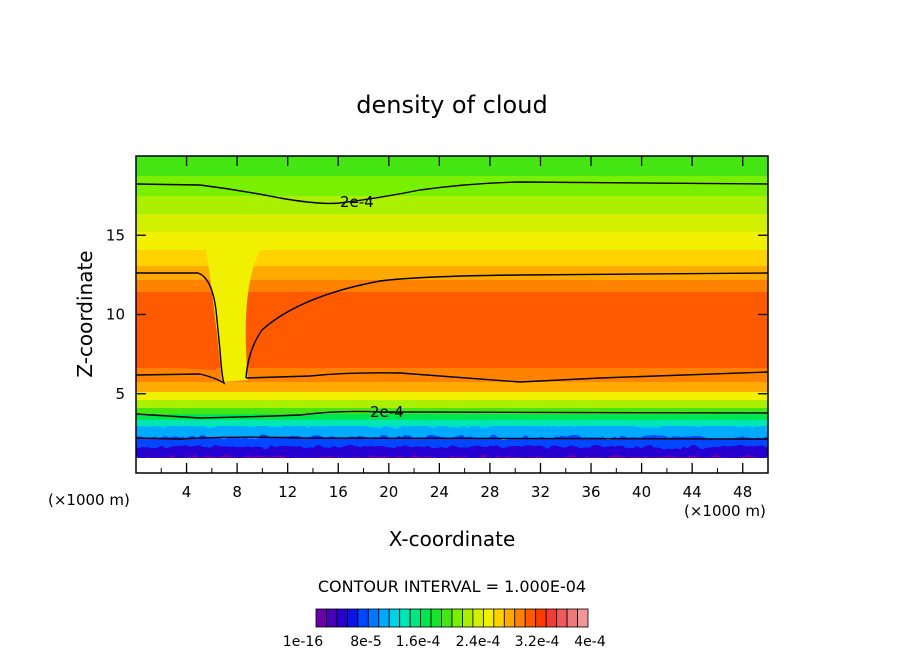  I want to click on noisy-surface-layer, so click(452, 444).